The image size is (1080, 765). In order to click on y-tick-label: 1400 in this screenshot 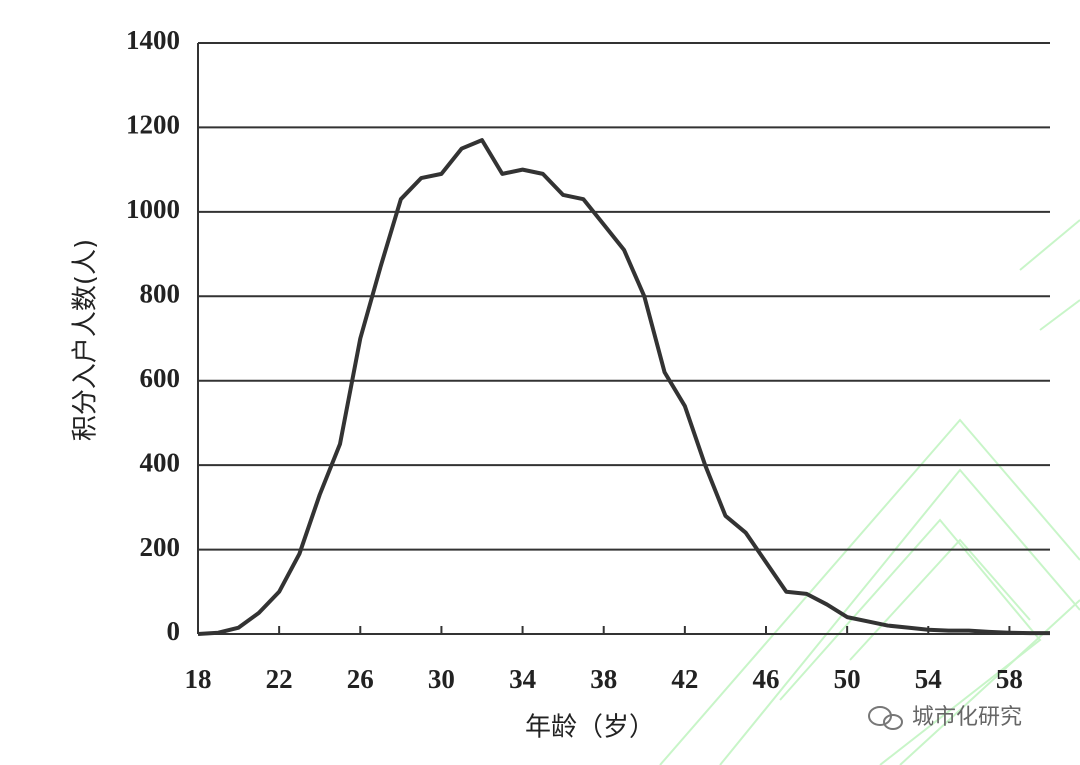, I will do `click(153, 40)`.